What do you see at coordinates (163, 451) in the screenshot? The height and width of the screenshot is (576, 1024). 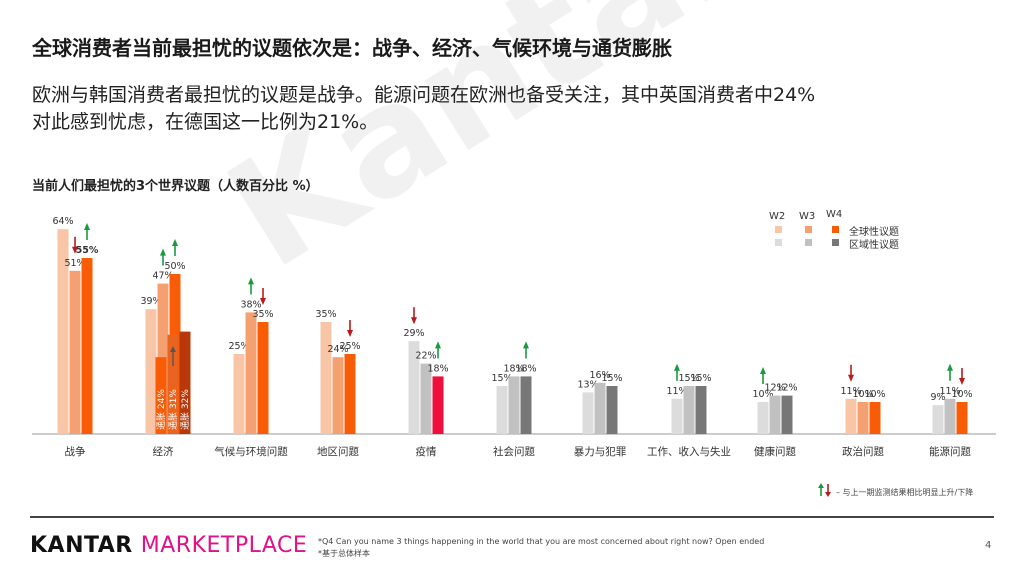 I see `x-tick-label-1: 经济` at bounding box center [163, 451].